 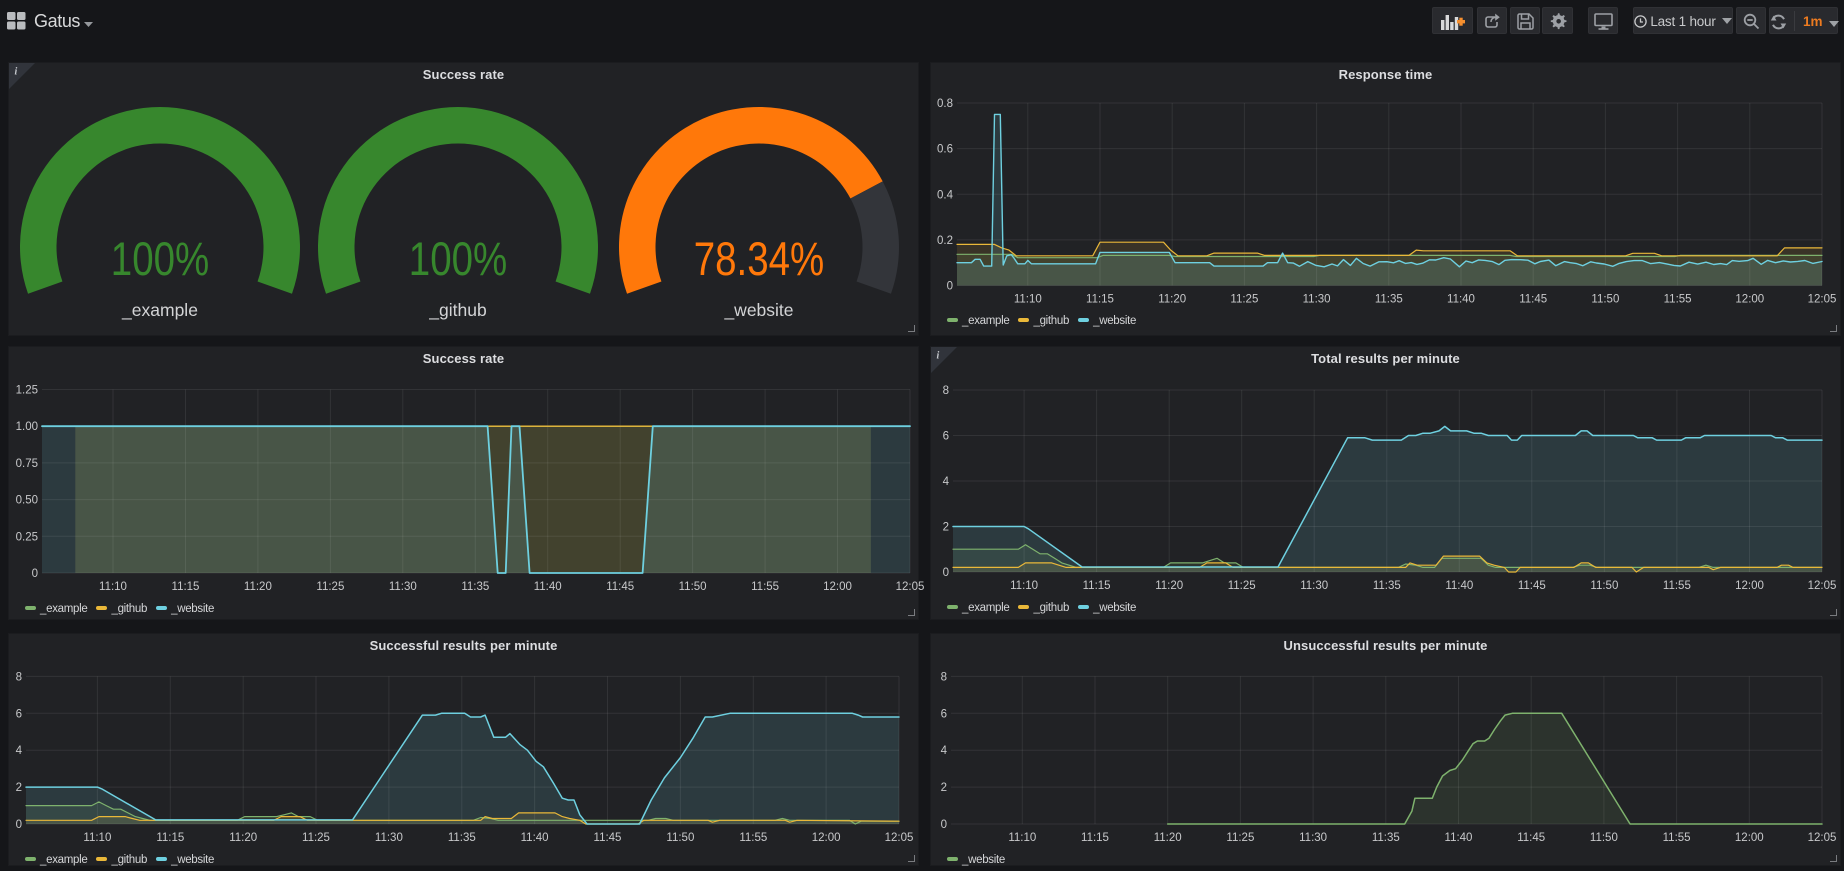 What do you see at coordinates (945, 104) in the screenshot?
I see `svg-text: 0.8` at bounding box center [945, 104].